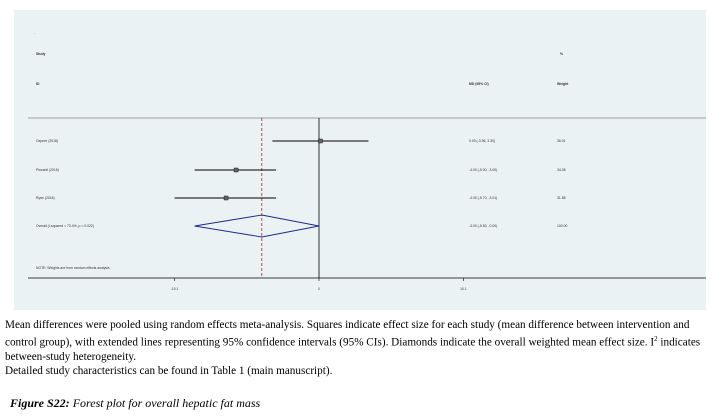  What do you see at coordinates (561, 170) in the screenshot?
I see `study-weight: 34.08` at bounding box center [561, 170].